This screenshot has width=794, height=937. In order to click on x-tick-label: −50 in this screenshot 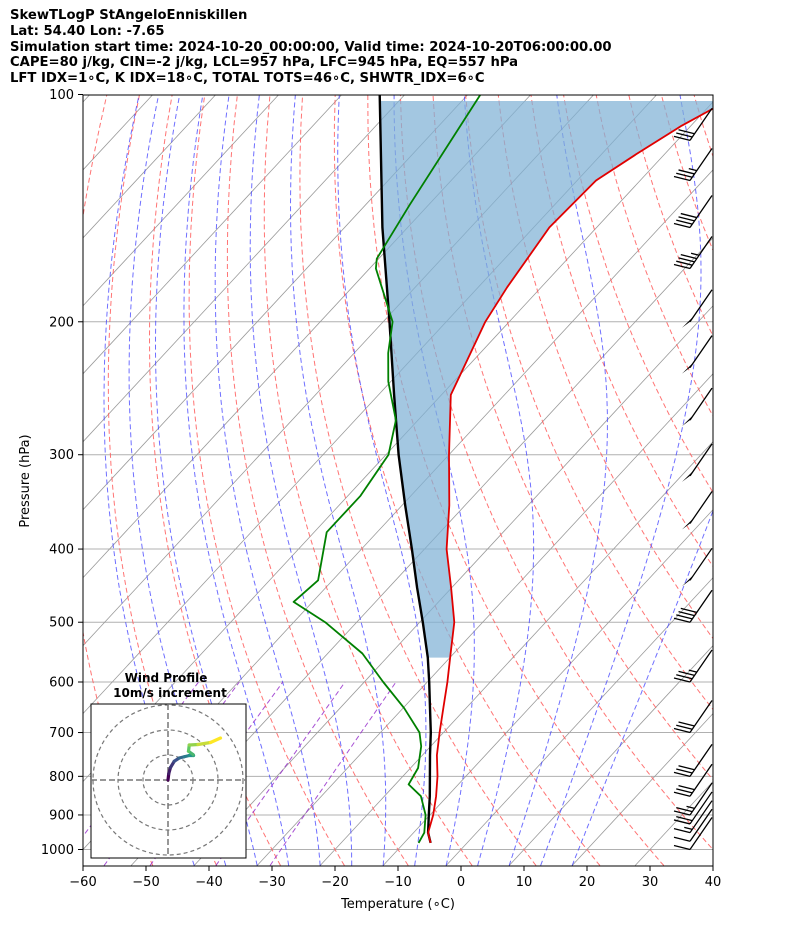, I will do `click(145, 882)`.